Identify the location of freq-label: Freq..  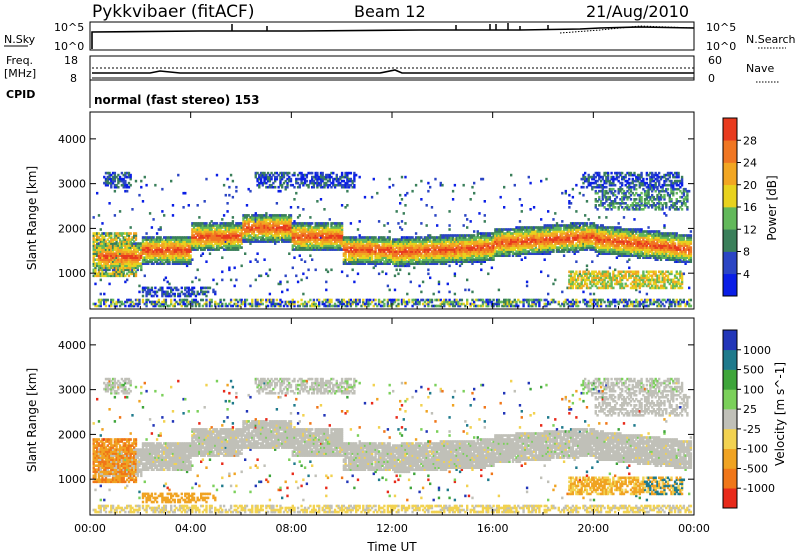
(19, 60).